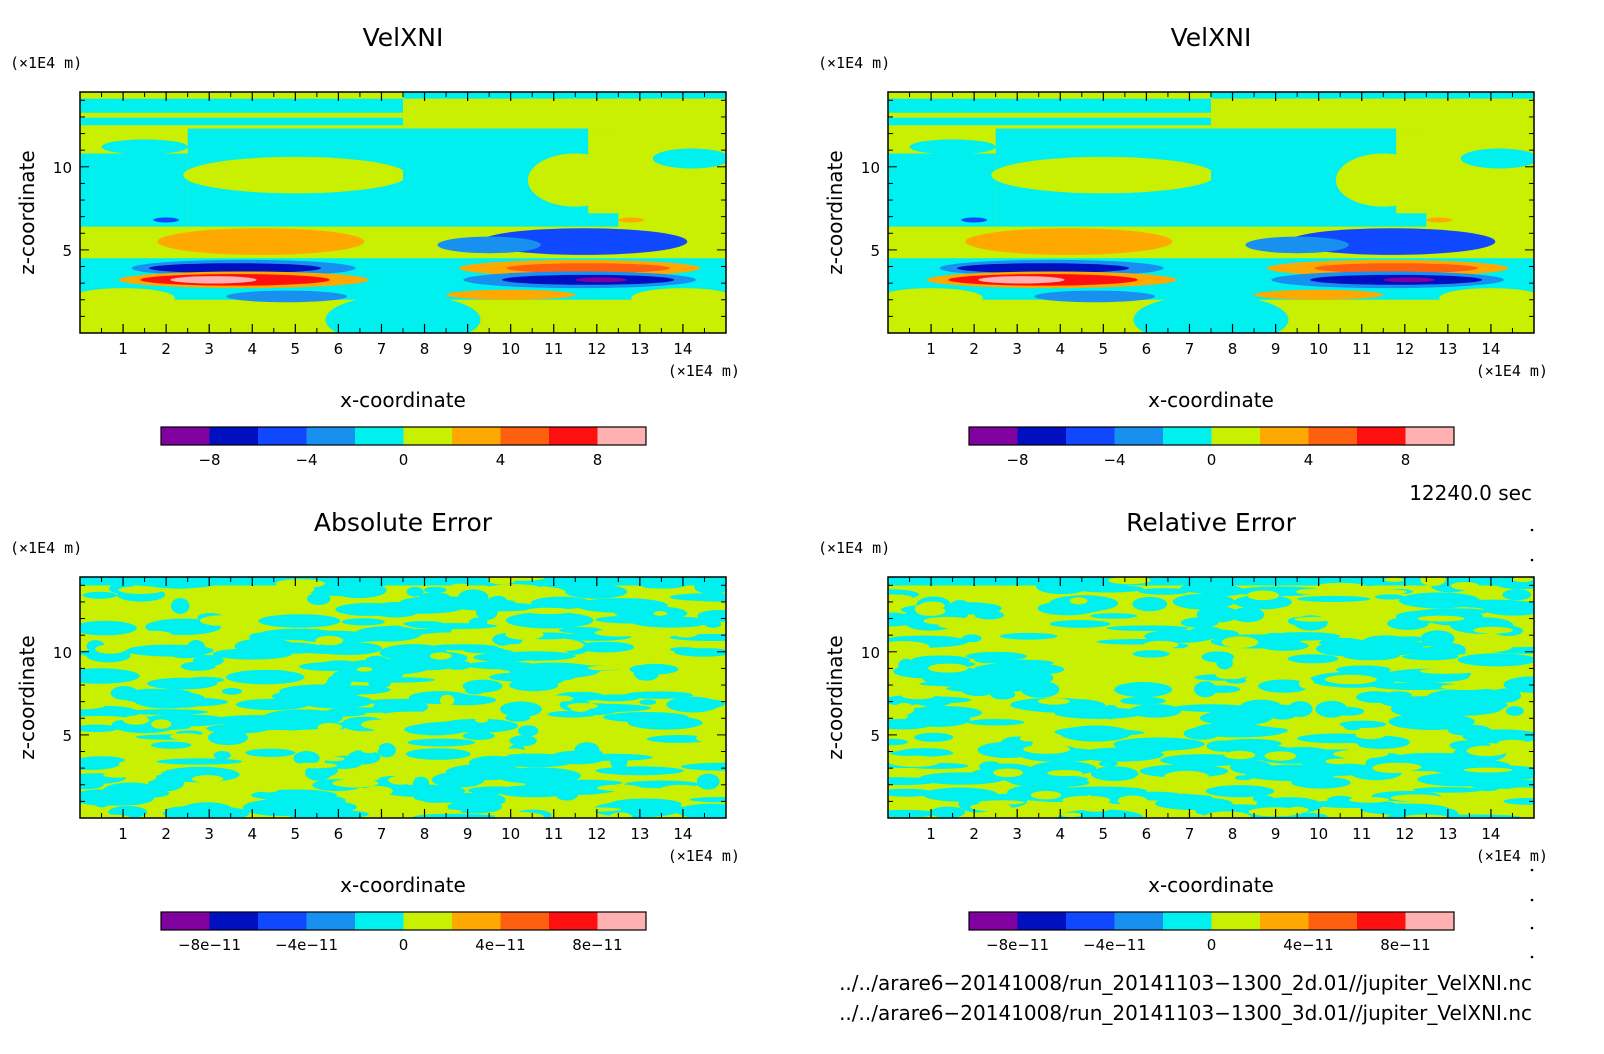  I want to click on orange-lens-left, so click(261, 241).